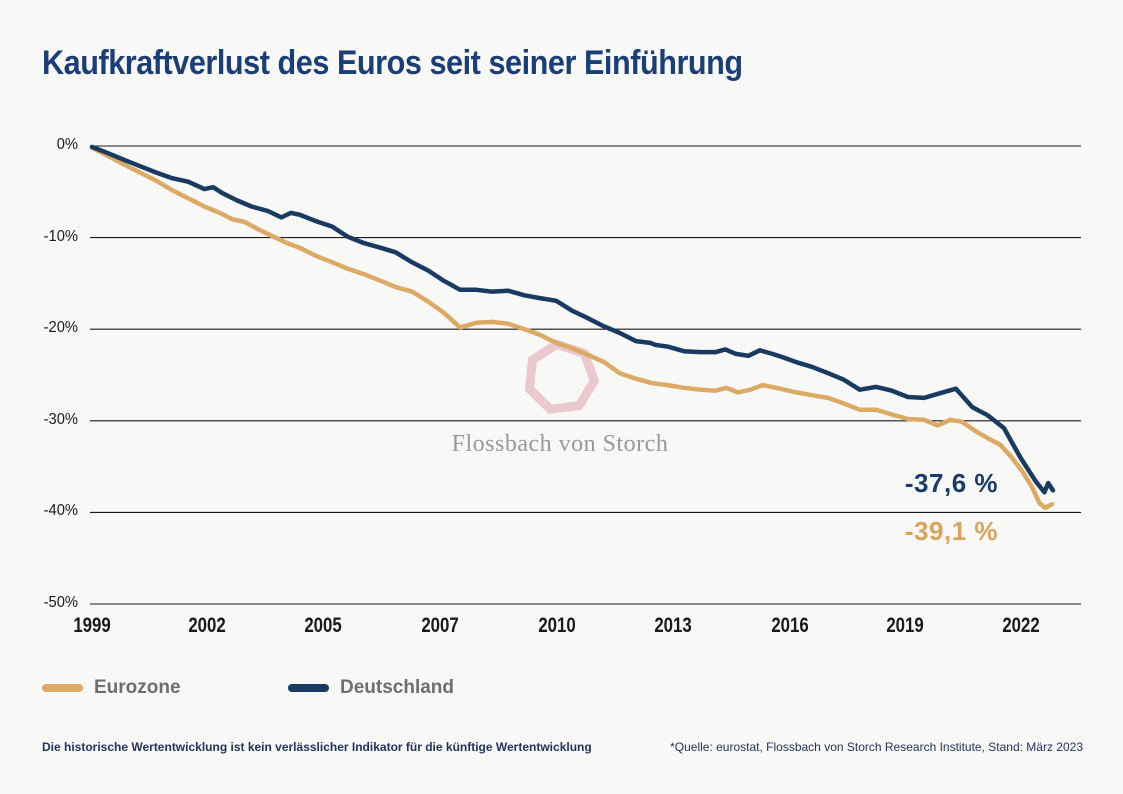 The width and height of the screenshot is (1123, 794). Describe the element at coordinates (673, 625) in the screenshot. I see `x-axis-label: 2013` at that location.